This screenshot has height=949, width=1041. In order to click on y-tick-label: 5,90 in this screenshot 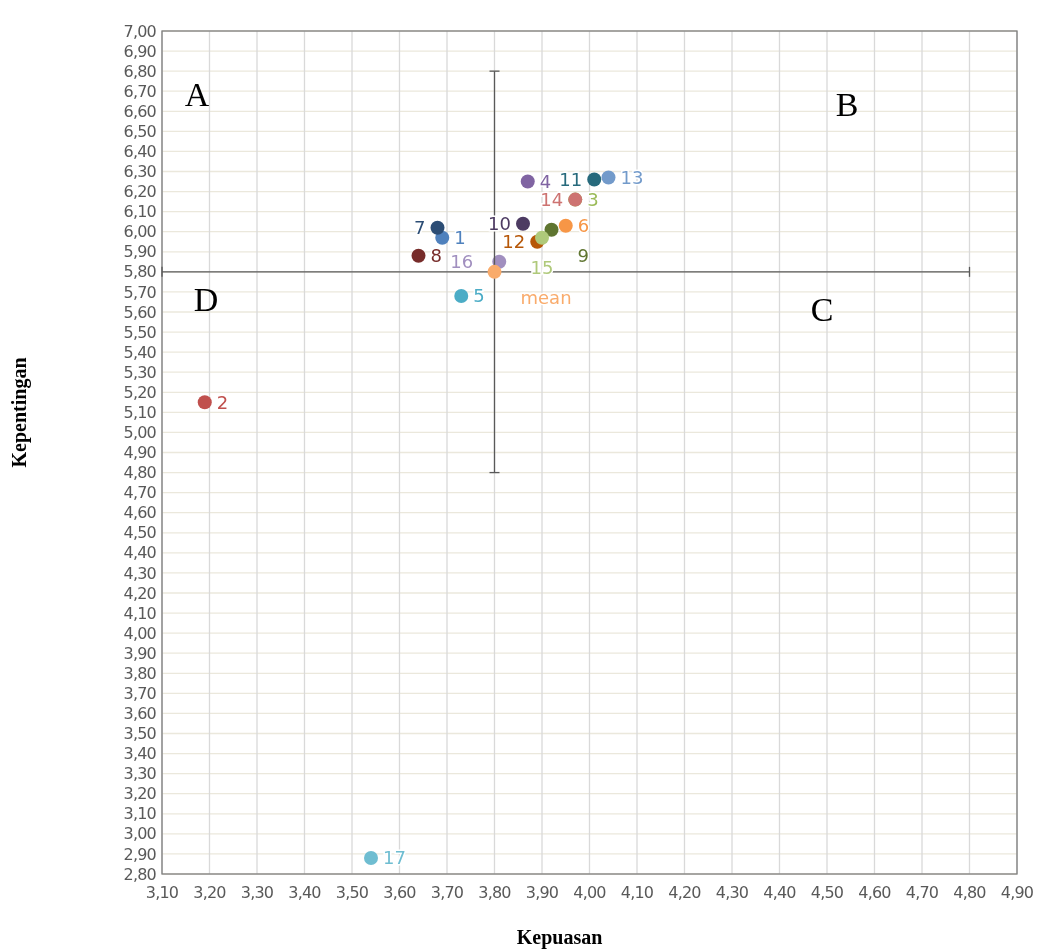, I will do `click(140, 252)`.